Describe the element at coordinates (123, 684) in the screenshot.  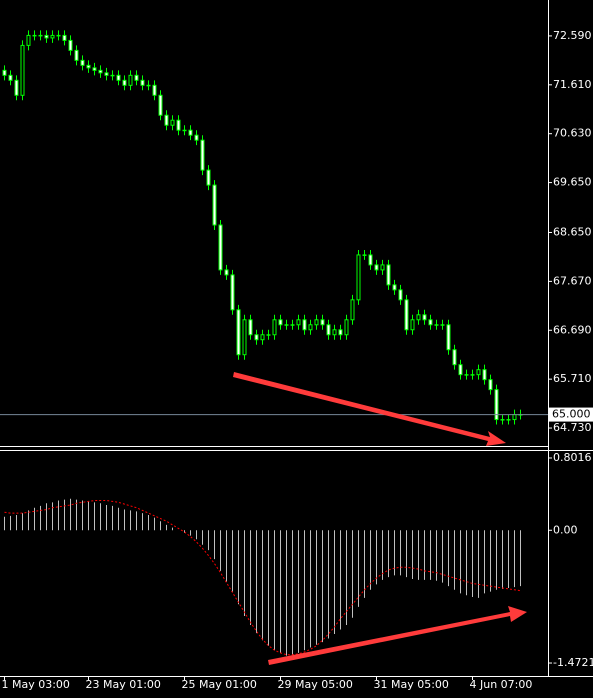
I see `x-tick-label: 23 May 01:00` at that location.